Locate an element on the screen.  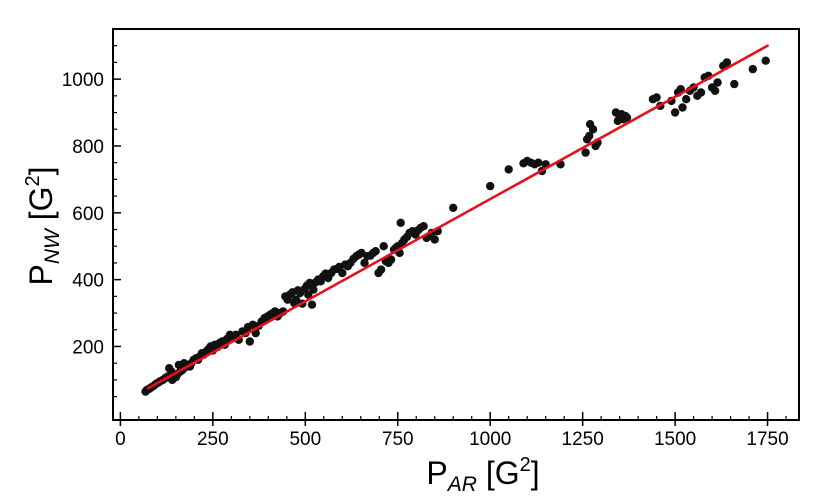
x-tick-label: 1750 is located at coordinates (767, 439).